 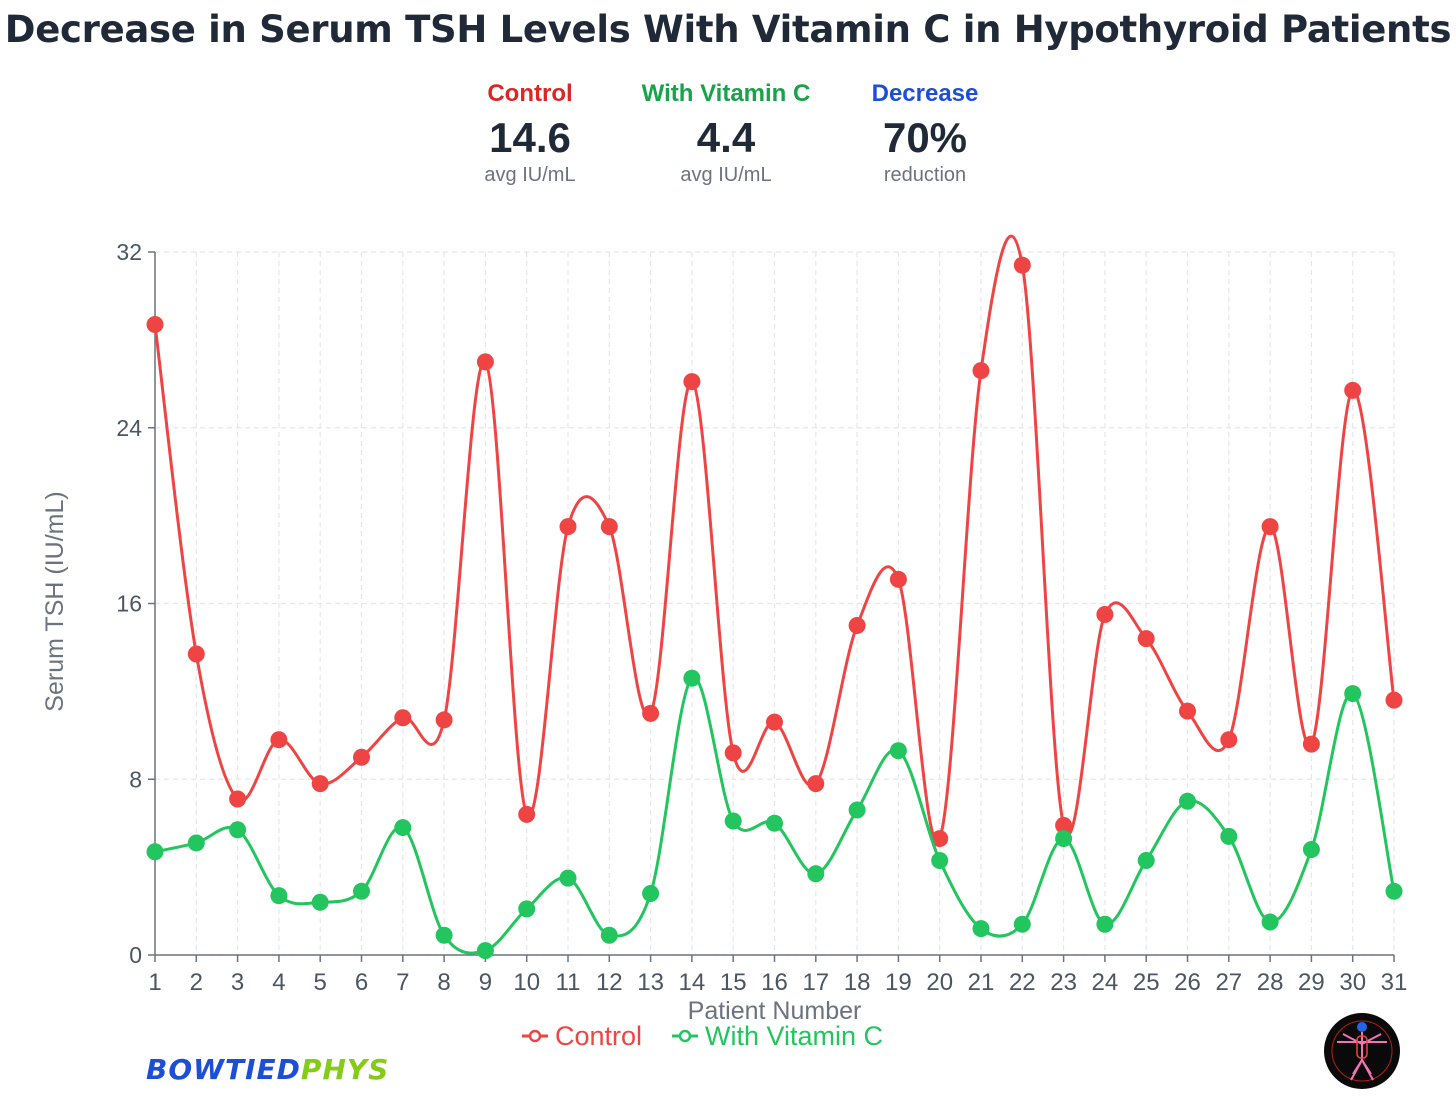 What do you see at coordinates (402, 982) in the screenshot?
I see `x-tick-label: 7` at bounding box center [402, 982].